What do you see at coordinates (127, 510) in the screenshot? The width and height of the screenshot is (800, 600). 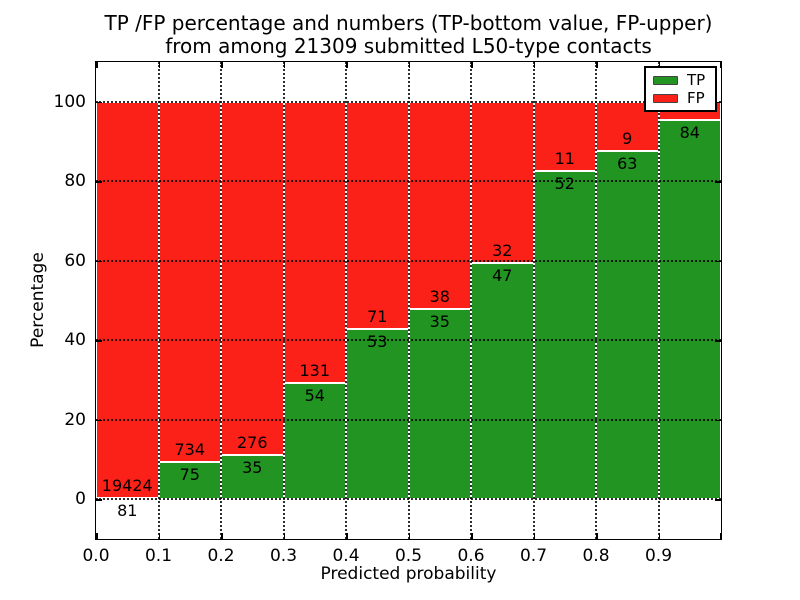 I see `tp-count-label: 81` at bounding box center [127, 510].